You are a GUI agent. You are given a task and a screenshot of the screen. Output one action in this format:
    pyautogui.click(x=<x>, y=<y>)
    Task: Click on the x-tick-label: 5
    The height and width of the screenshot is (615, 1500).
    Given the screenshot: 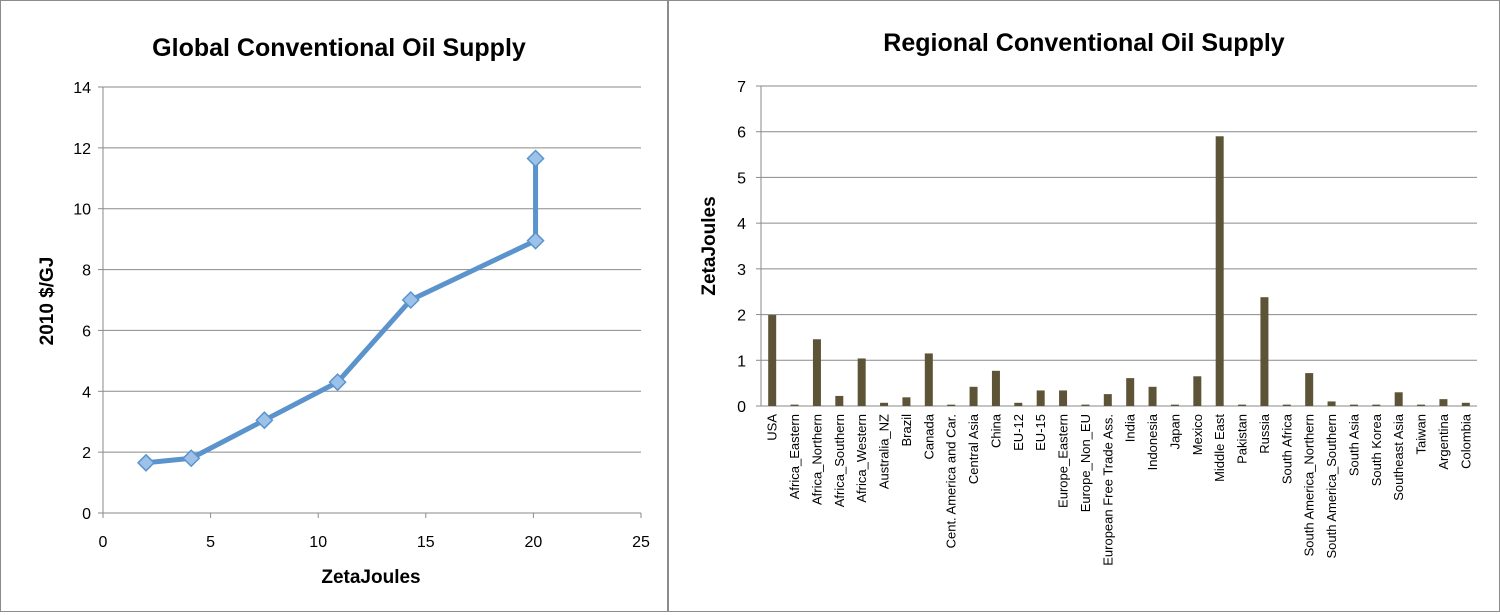 What is the action you would take?
    pyautogui.click(x=210, y=542)
    